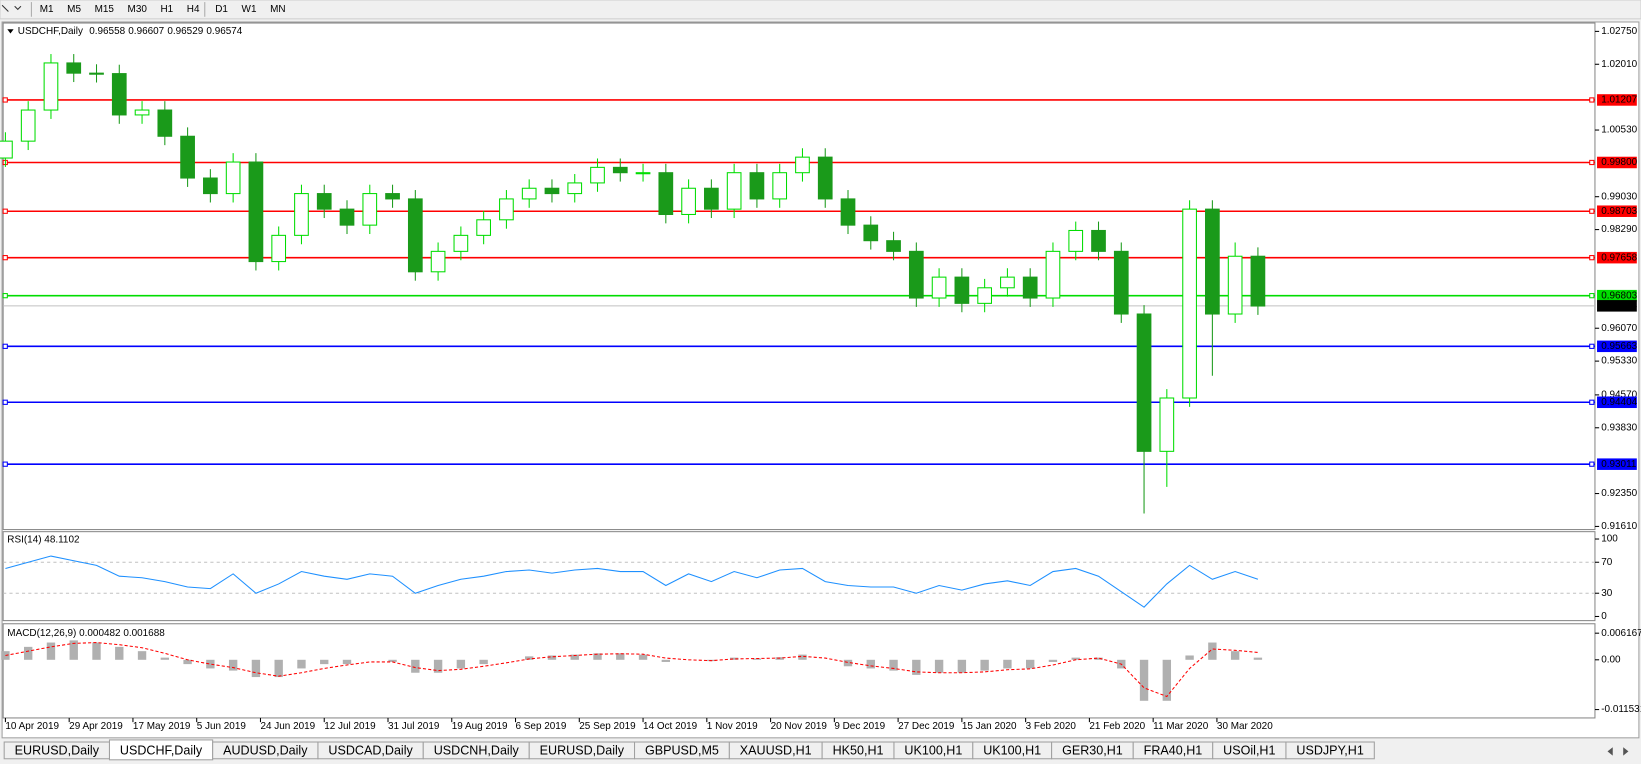  I want to click on timeframe-button: MN, so click(277, 9).